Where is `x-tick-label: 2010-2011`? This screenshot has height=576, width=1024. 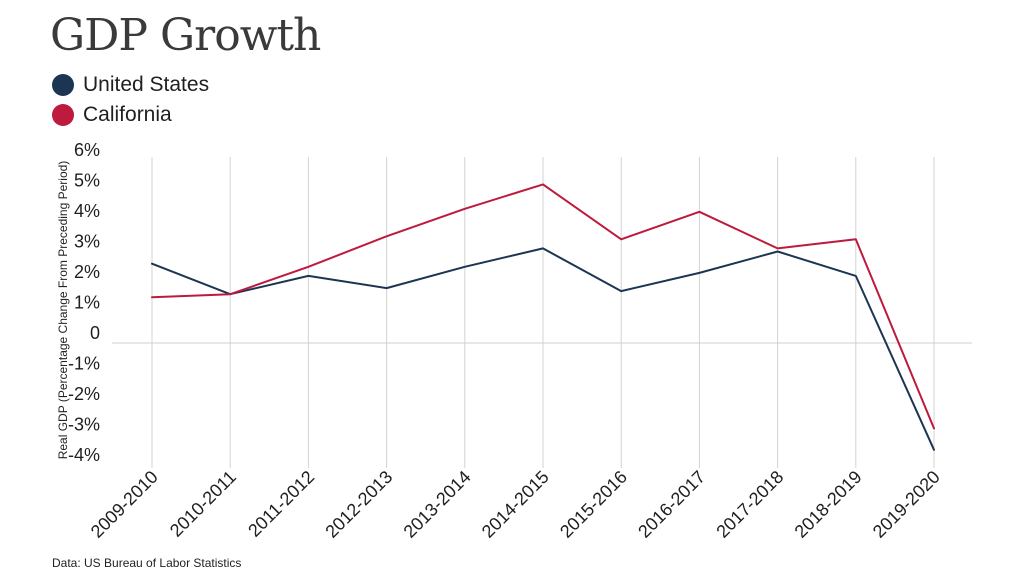
x-tick-label: 2010-2011 is located at coordinates (203, 504).